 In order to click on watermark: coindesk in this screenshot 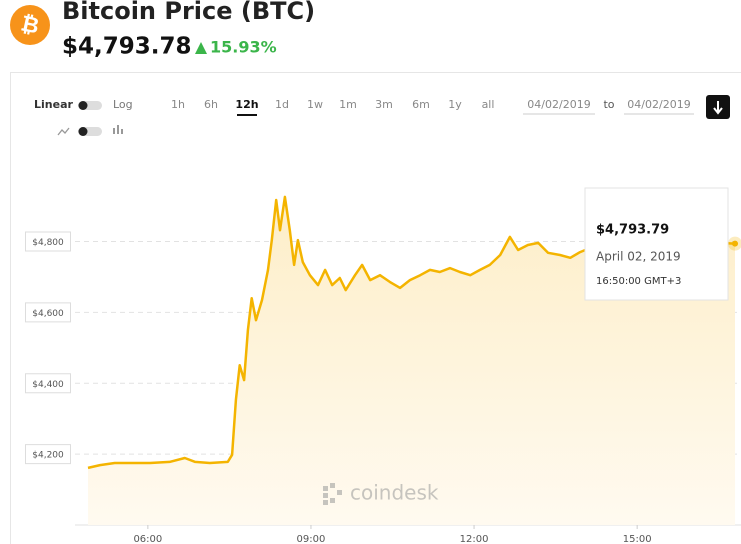, I will do `click(381, 493)`.